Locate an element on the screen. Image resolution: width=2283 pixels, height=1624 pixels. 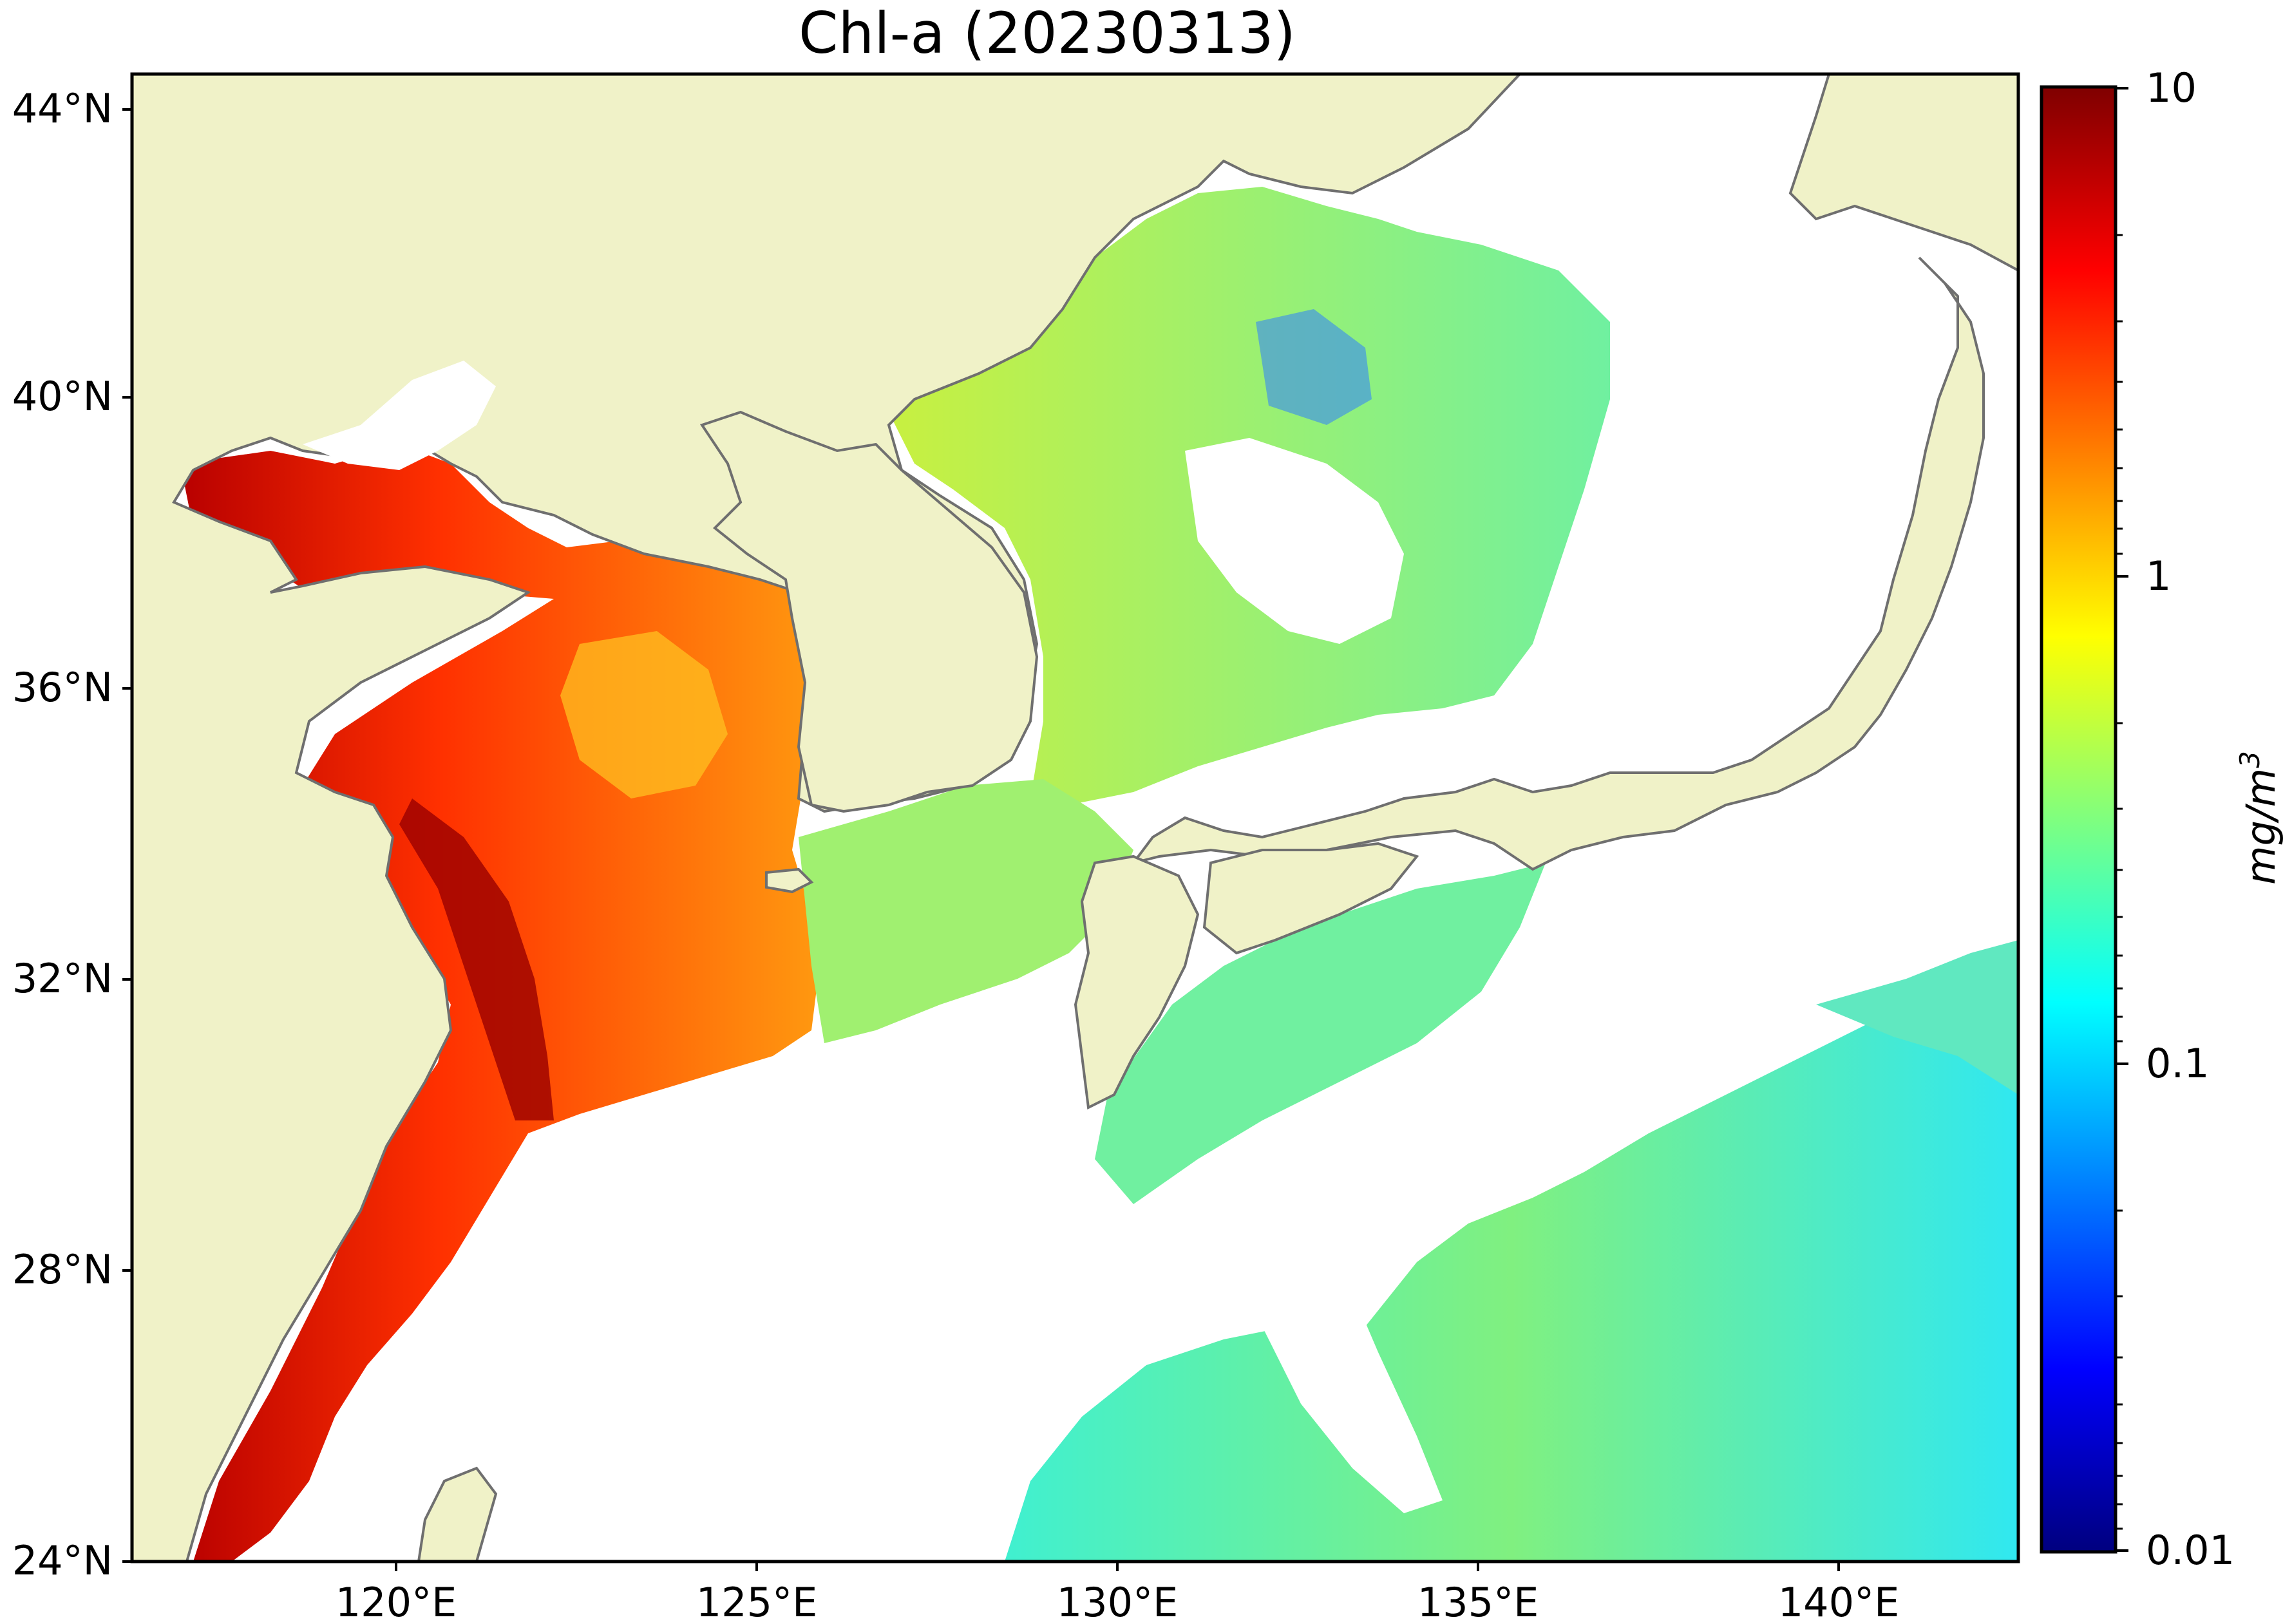
y-tick-label: 36°N is located at coordinates (62, 687).